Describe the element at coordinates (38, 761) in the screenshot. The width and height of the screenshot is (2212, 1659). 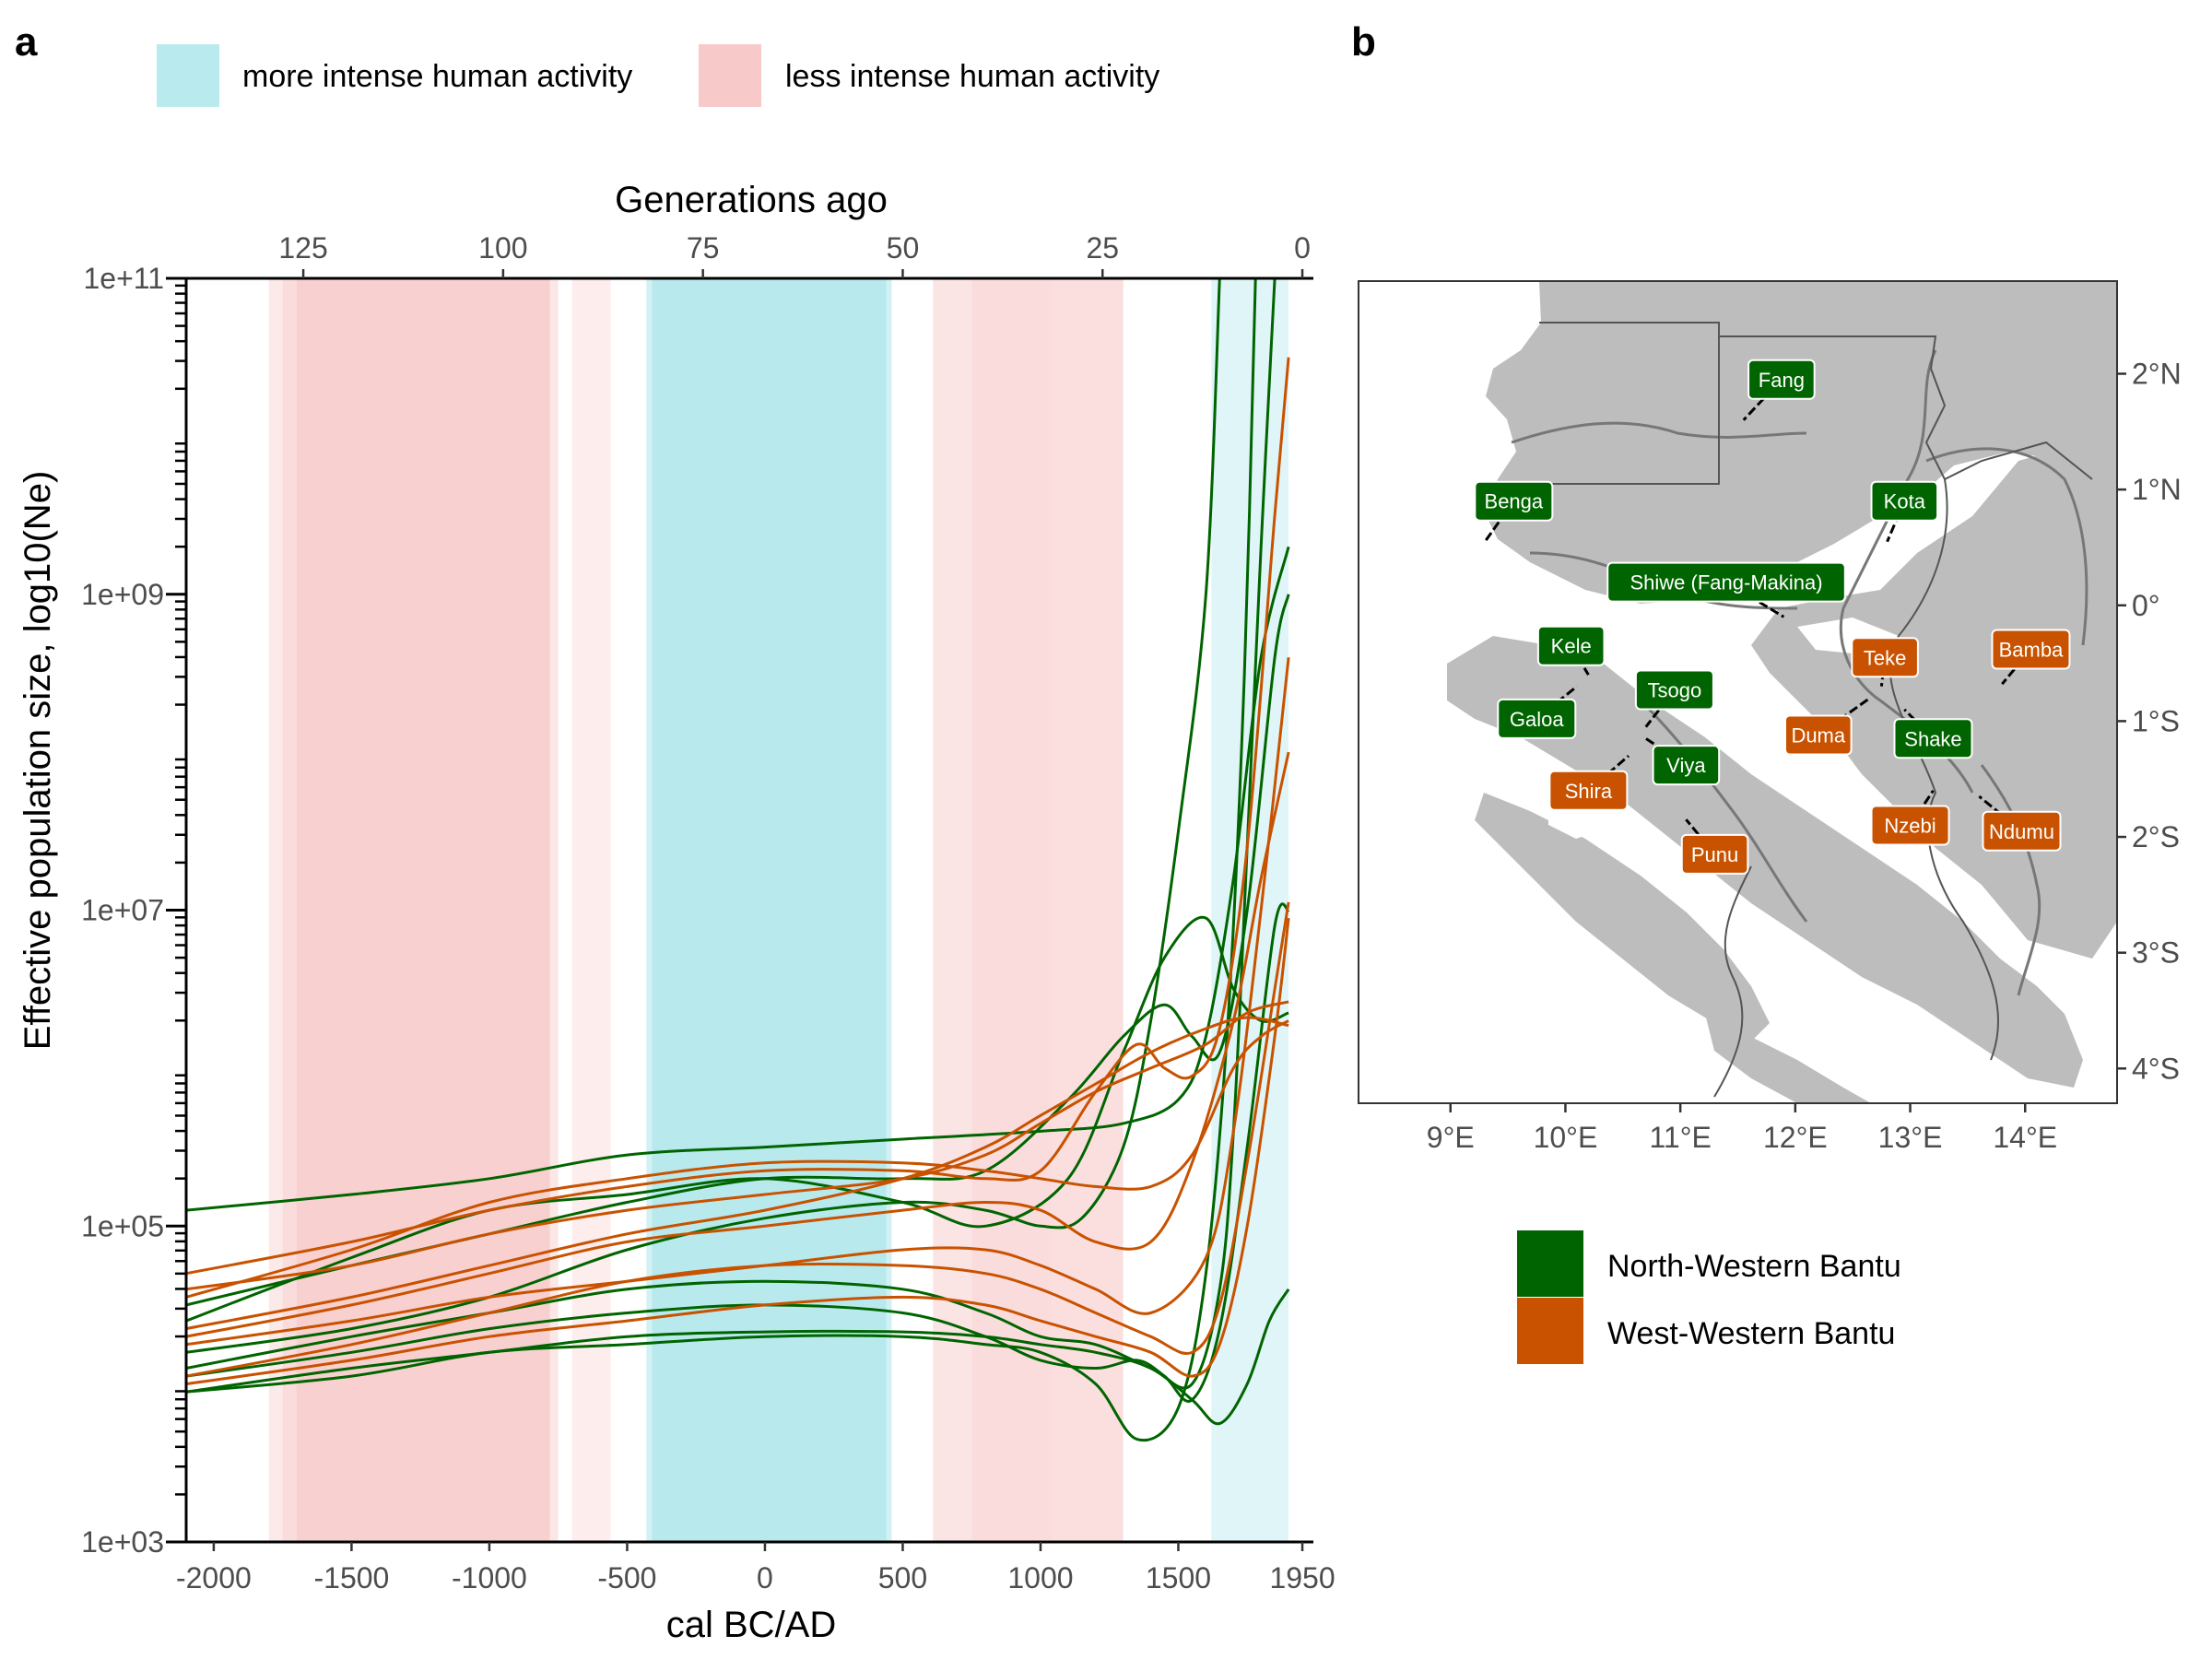
I see `y-axis-title: Effective population size, log10(Ne)` at that location.